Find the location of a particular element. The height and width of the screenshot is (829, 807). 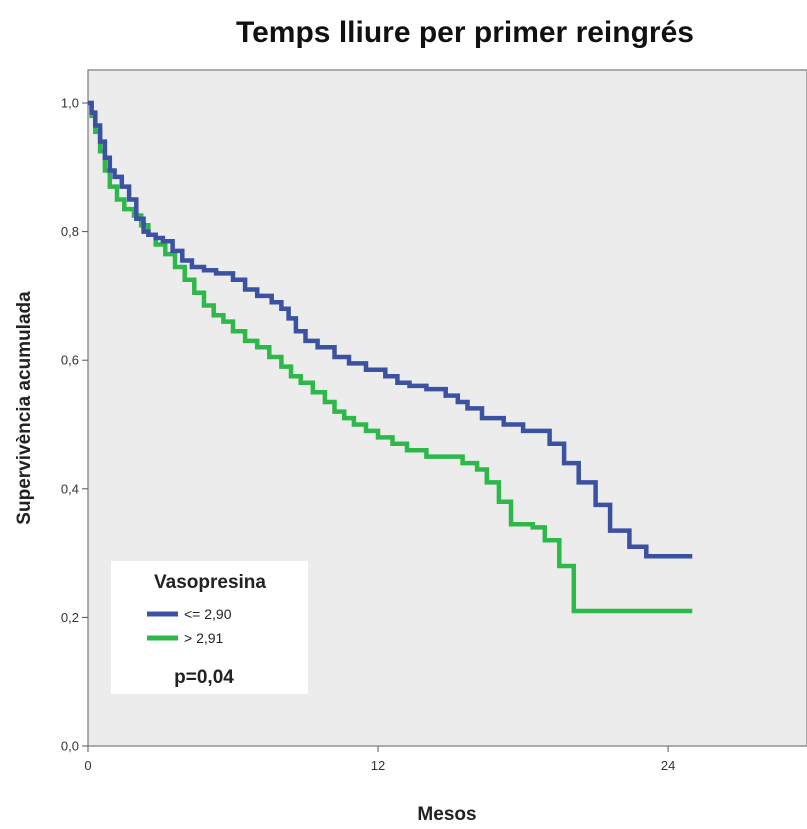

y-tick-label: 0,6 is located at coordinates (70, 360).